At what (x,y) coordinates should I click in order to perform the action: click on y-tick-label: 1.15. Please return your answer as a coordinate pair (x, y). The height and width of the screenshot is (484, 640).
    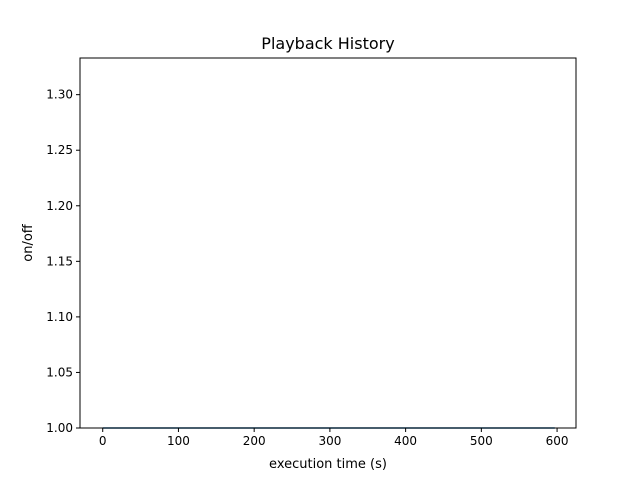
    Looking at the image, I should click on (59, 261).